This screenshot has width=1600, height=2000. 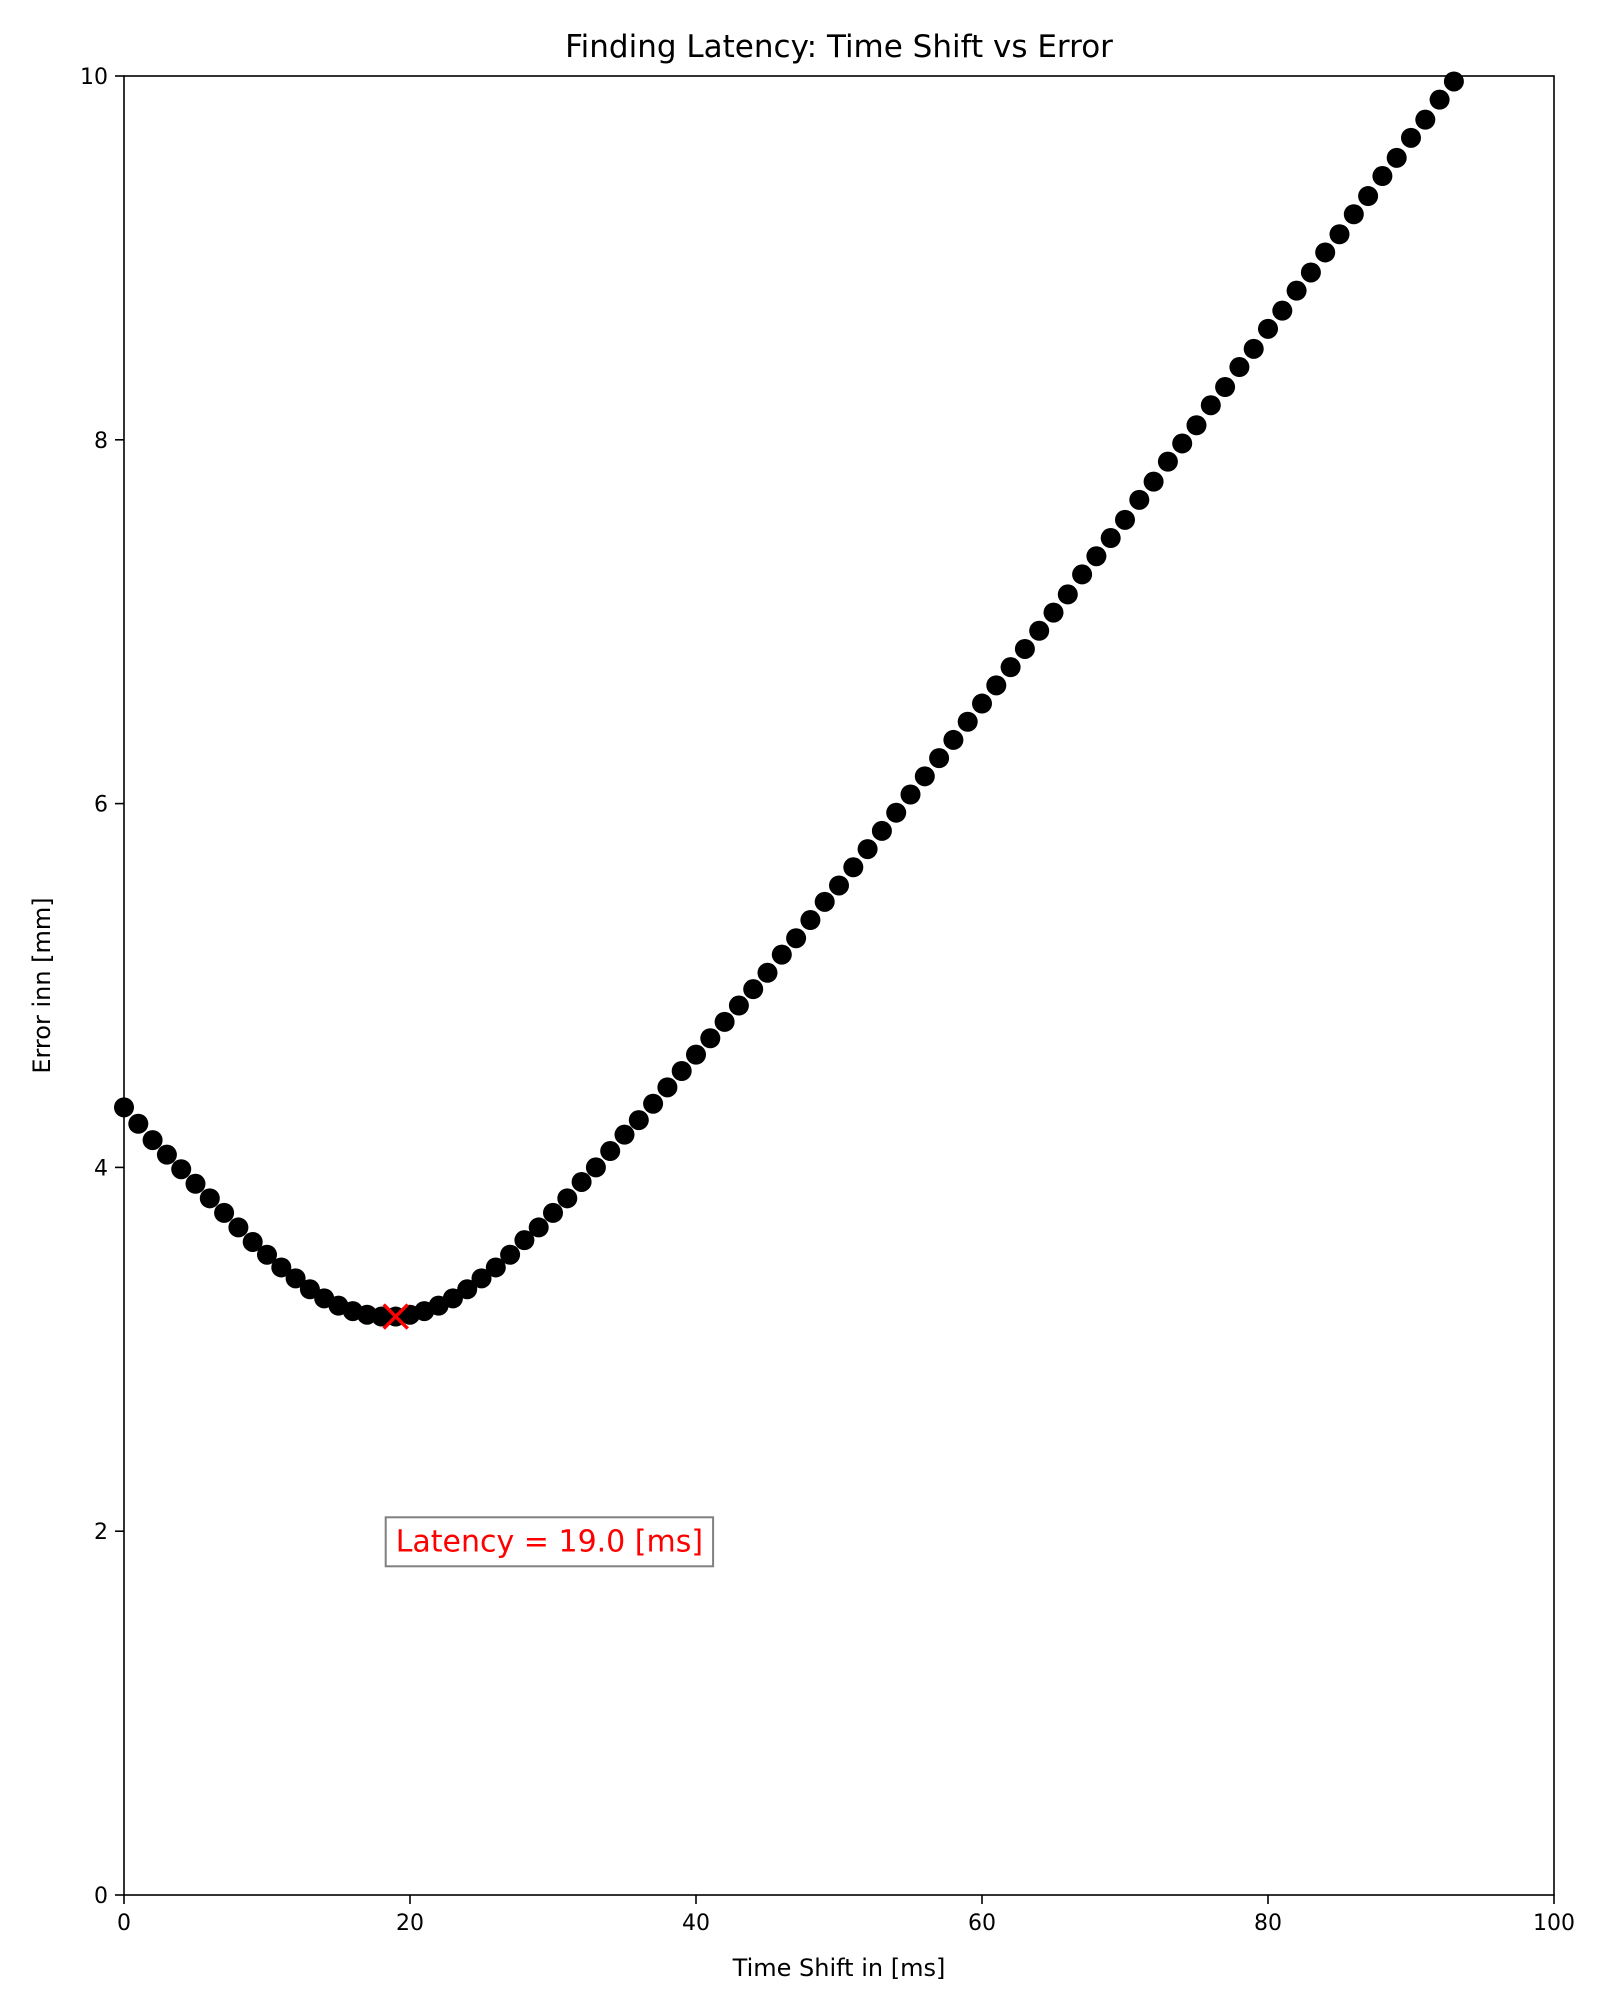 I want to click on y-tick-label: 6, so click(x=101, y=805).